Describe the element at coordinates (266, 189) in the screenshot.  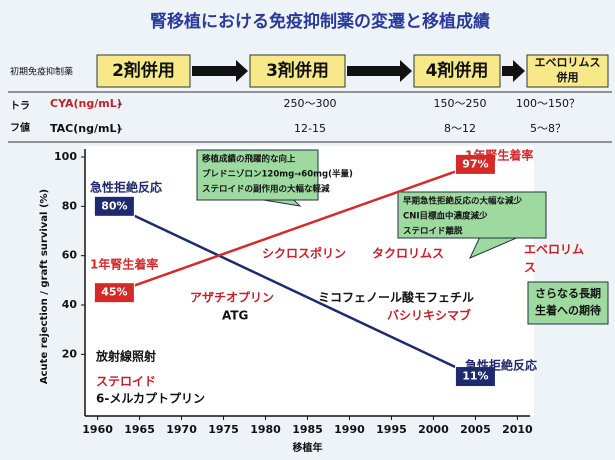
I see `callout-text: ステロイドの副作用の大幅な軽減` at that location.